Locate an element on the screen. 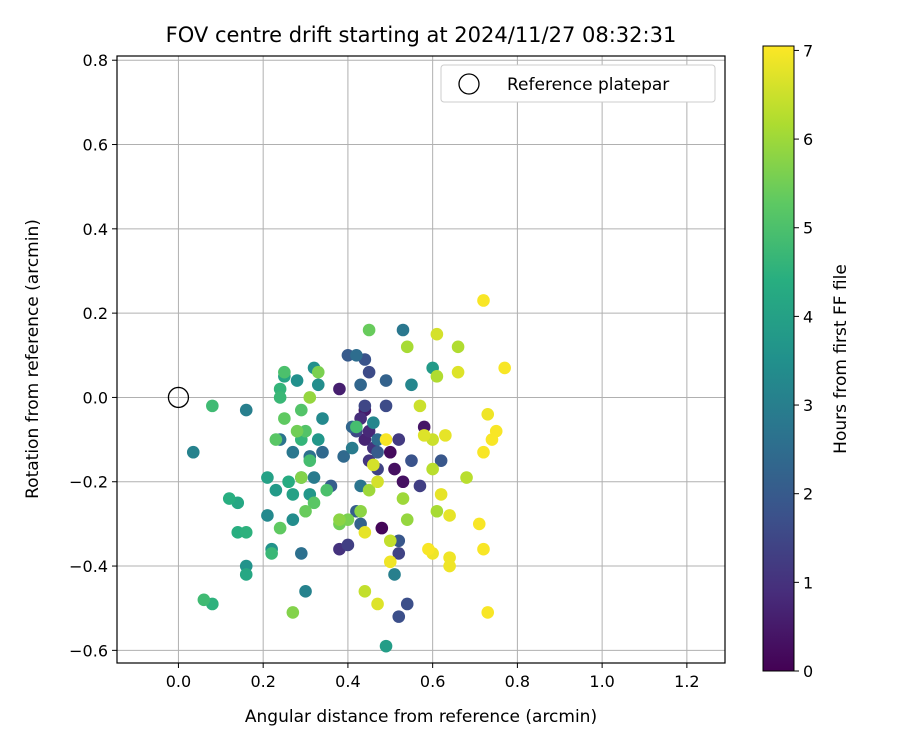  y-tick-label: −0.2 is located at coordinates (88, 482).